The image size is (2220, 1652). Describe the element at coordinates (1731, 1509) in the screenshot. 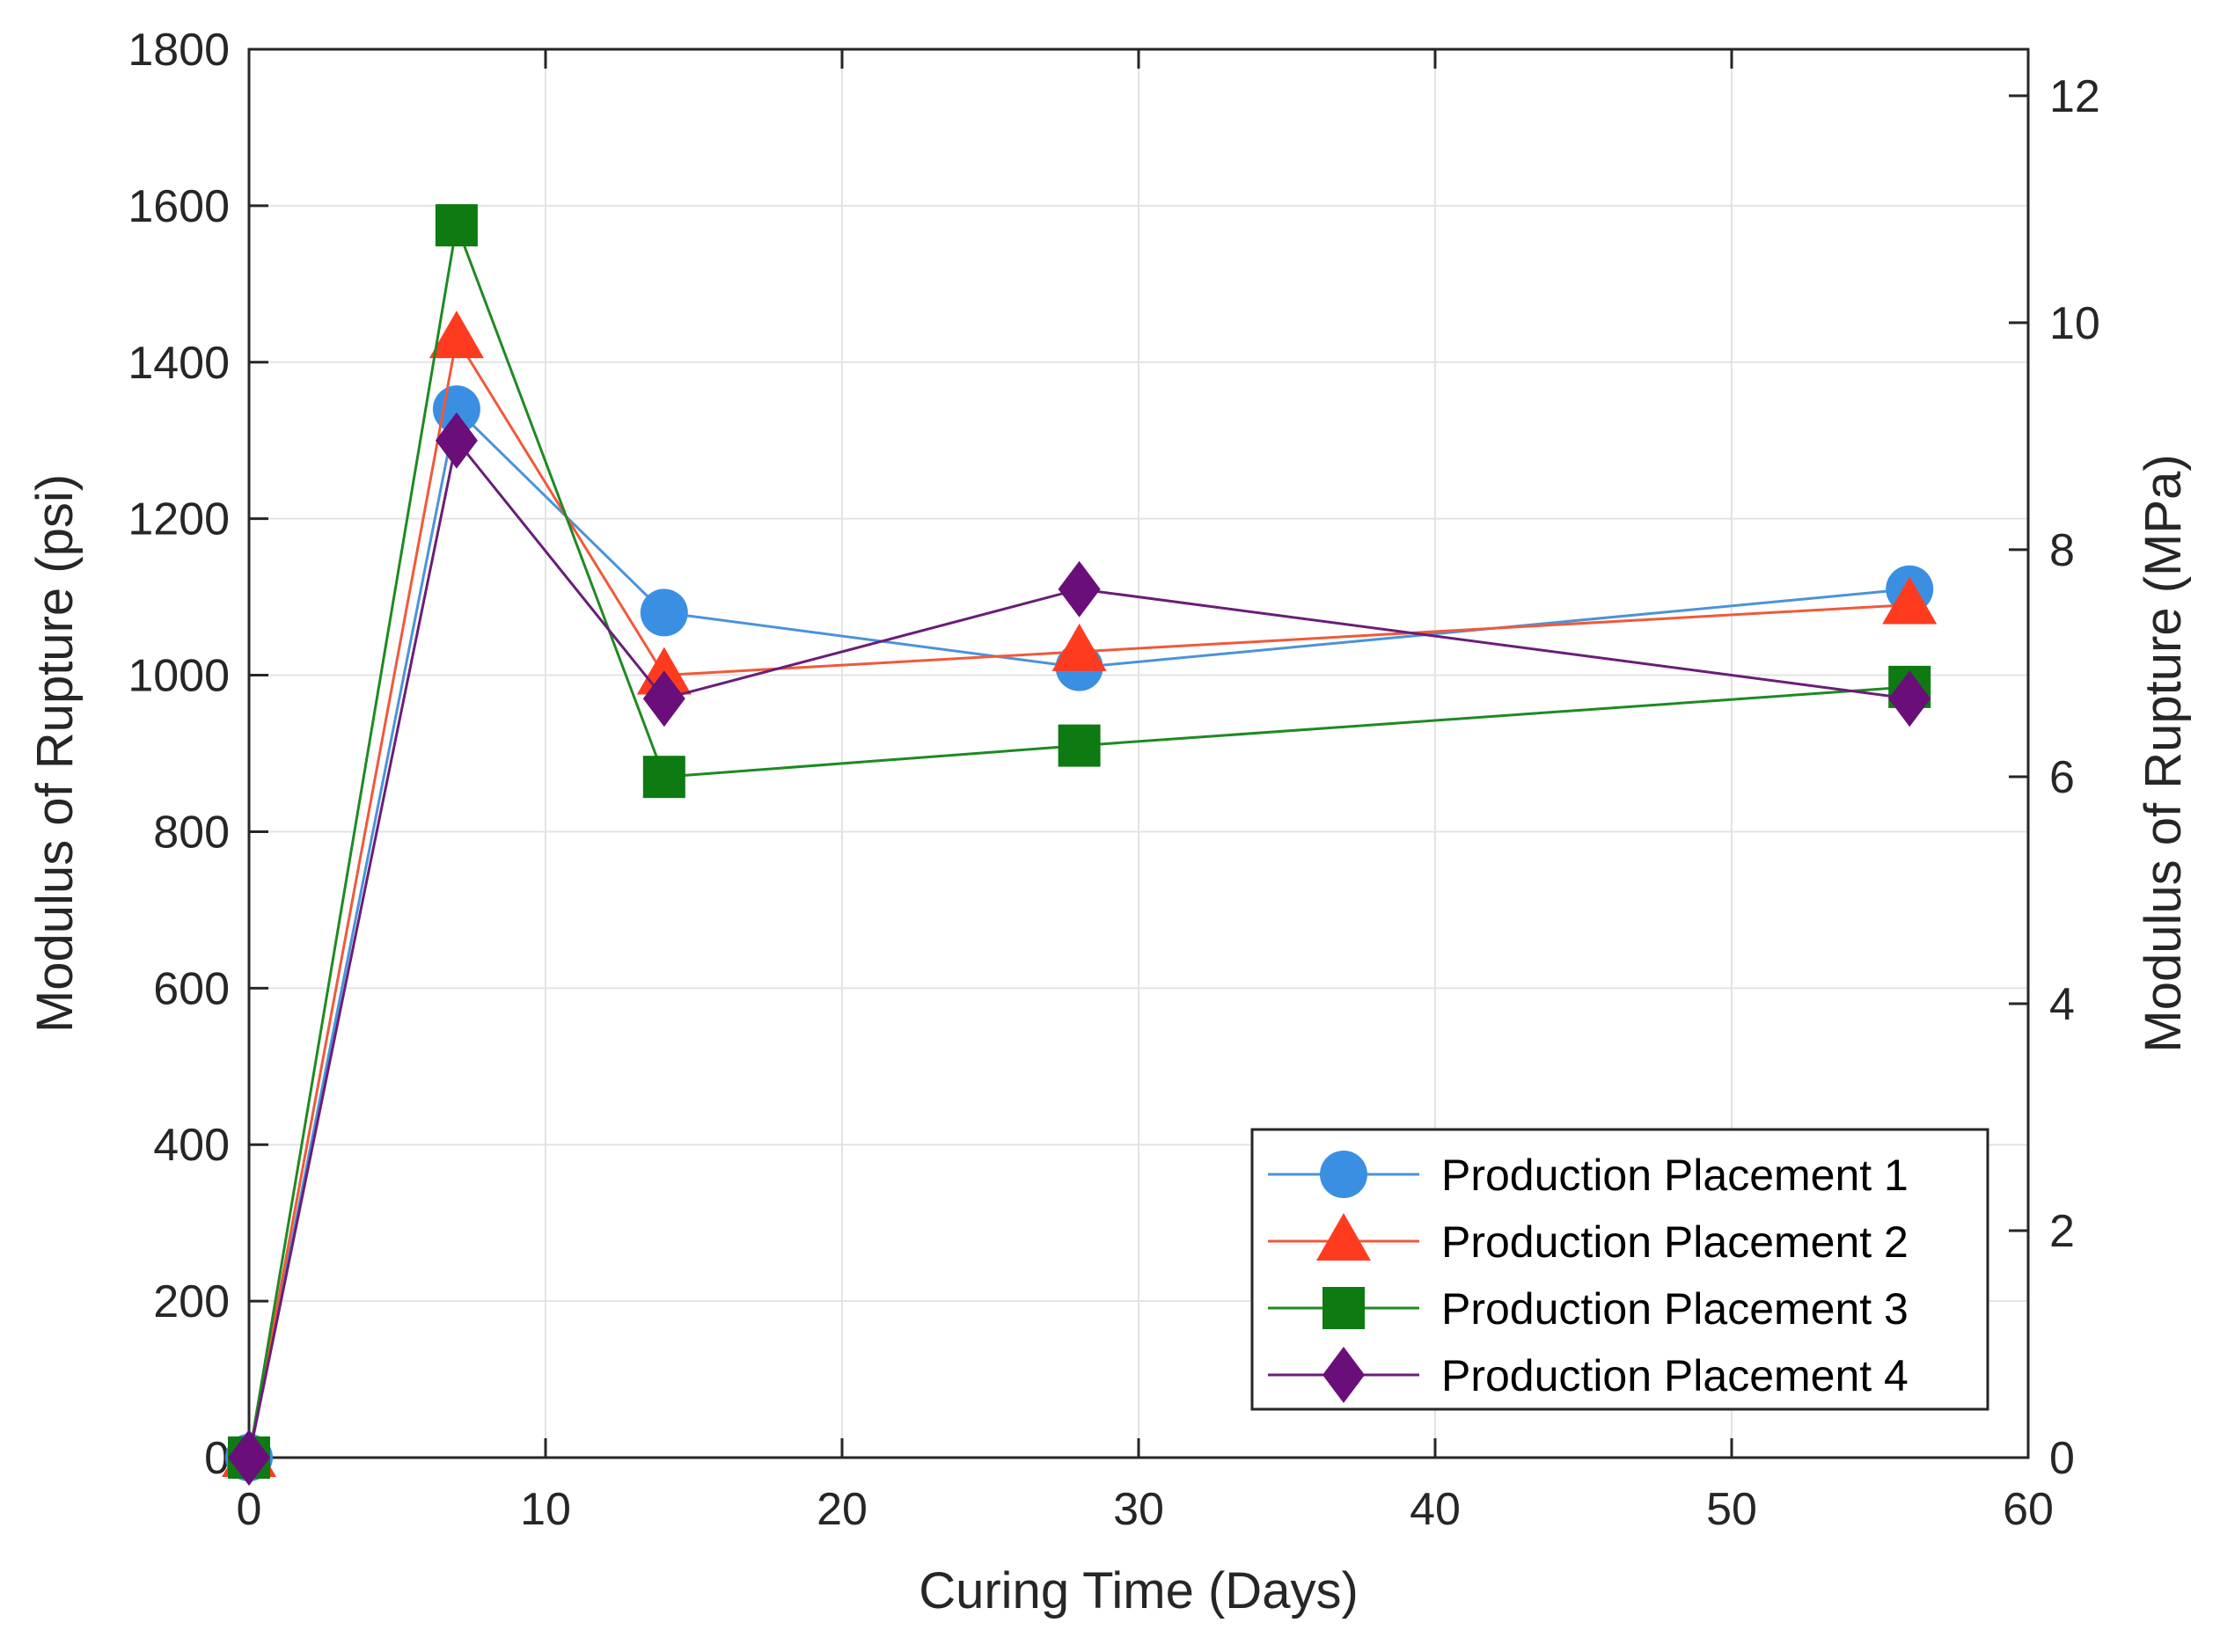

I see `x-tick-label: 50` at that location.